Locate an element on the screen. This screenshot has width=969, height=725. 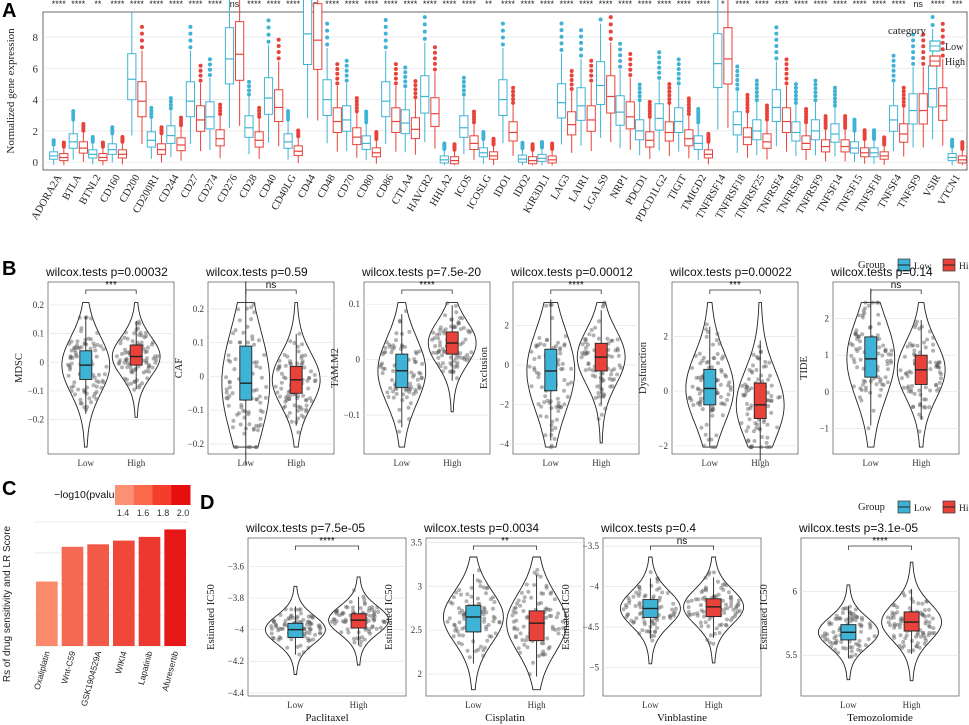
panel-b-significance-label: **** is located at coordinates (576, 285).